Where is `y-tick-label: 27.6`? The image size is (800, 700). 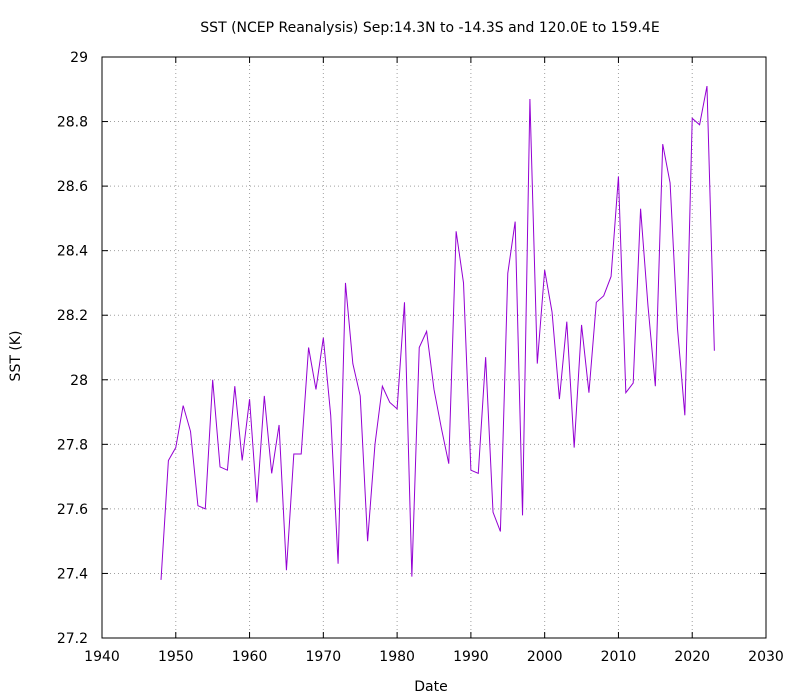 y-tick-label: 27.6 is located at coordinates (72, 510).